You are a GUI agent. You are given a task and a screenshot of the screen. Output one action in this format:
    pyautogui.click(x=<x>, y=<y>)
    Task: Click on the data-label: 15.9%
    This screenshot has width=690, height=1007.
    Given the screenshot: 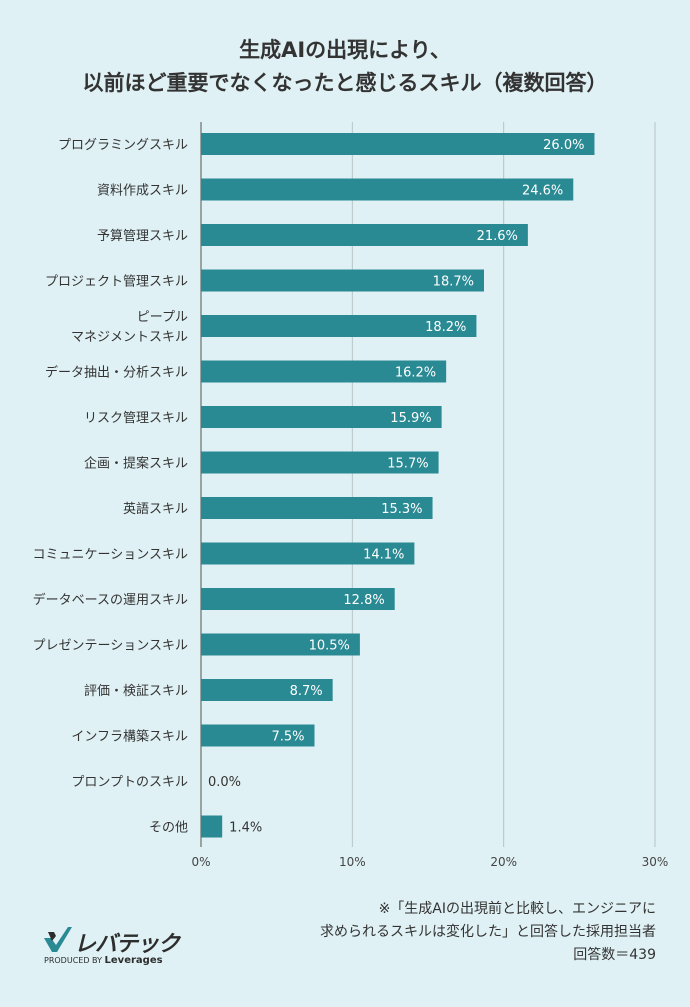 What is the action you would take?
    pyautogui.click(x=410, y=418)
    